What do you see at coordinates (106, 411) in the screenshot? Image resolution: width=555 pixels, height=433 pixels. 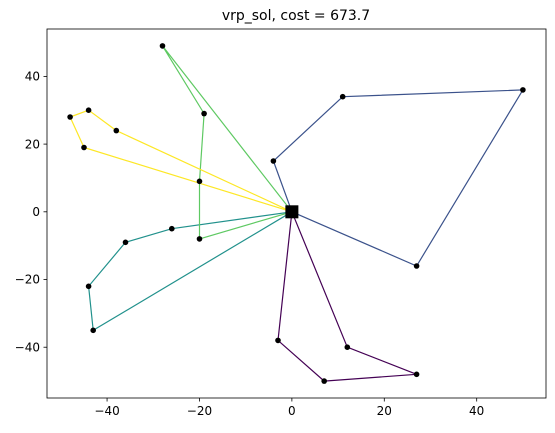 I see `x-tick-label: −40` at bounding box center [106, 411].